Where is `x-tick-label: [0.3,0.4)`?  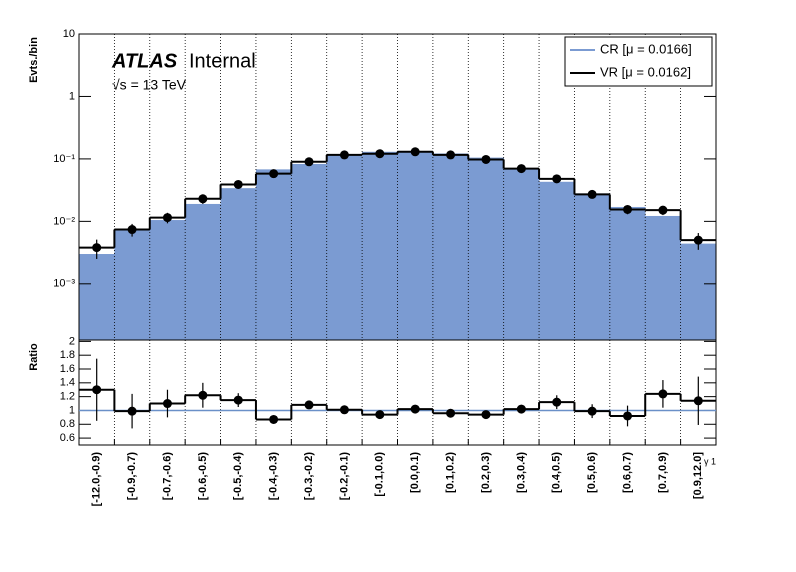 x-tick-label: [0.3,0.4) is located at coordinates (521, 472).